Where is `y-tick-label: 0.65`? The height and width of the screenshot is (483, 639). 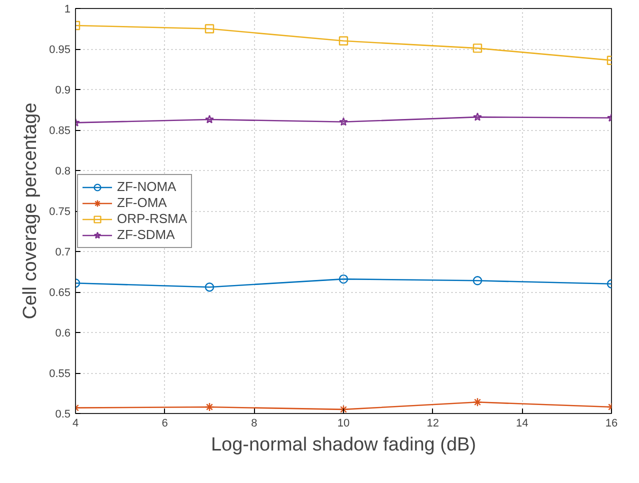 y-tick-label: 0.65 is located at coordinates (60, 293).